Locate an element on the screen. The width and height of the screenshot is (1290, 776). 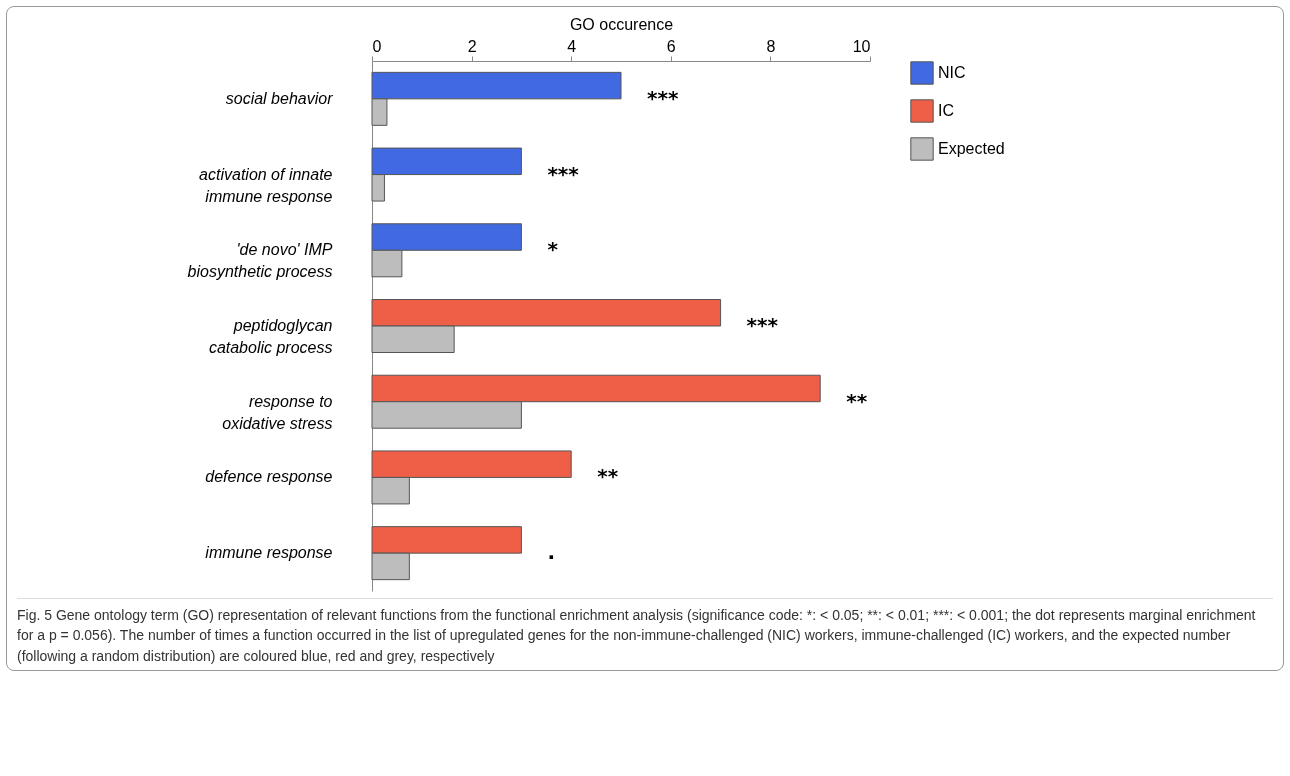
x-tick-label: 0 is located at coordinates (377, 46).